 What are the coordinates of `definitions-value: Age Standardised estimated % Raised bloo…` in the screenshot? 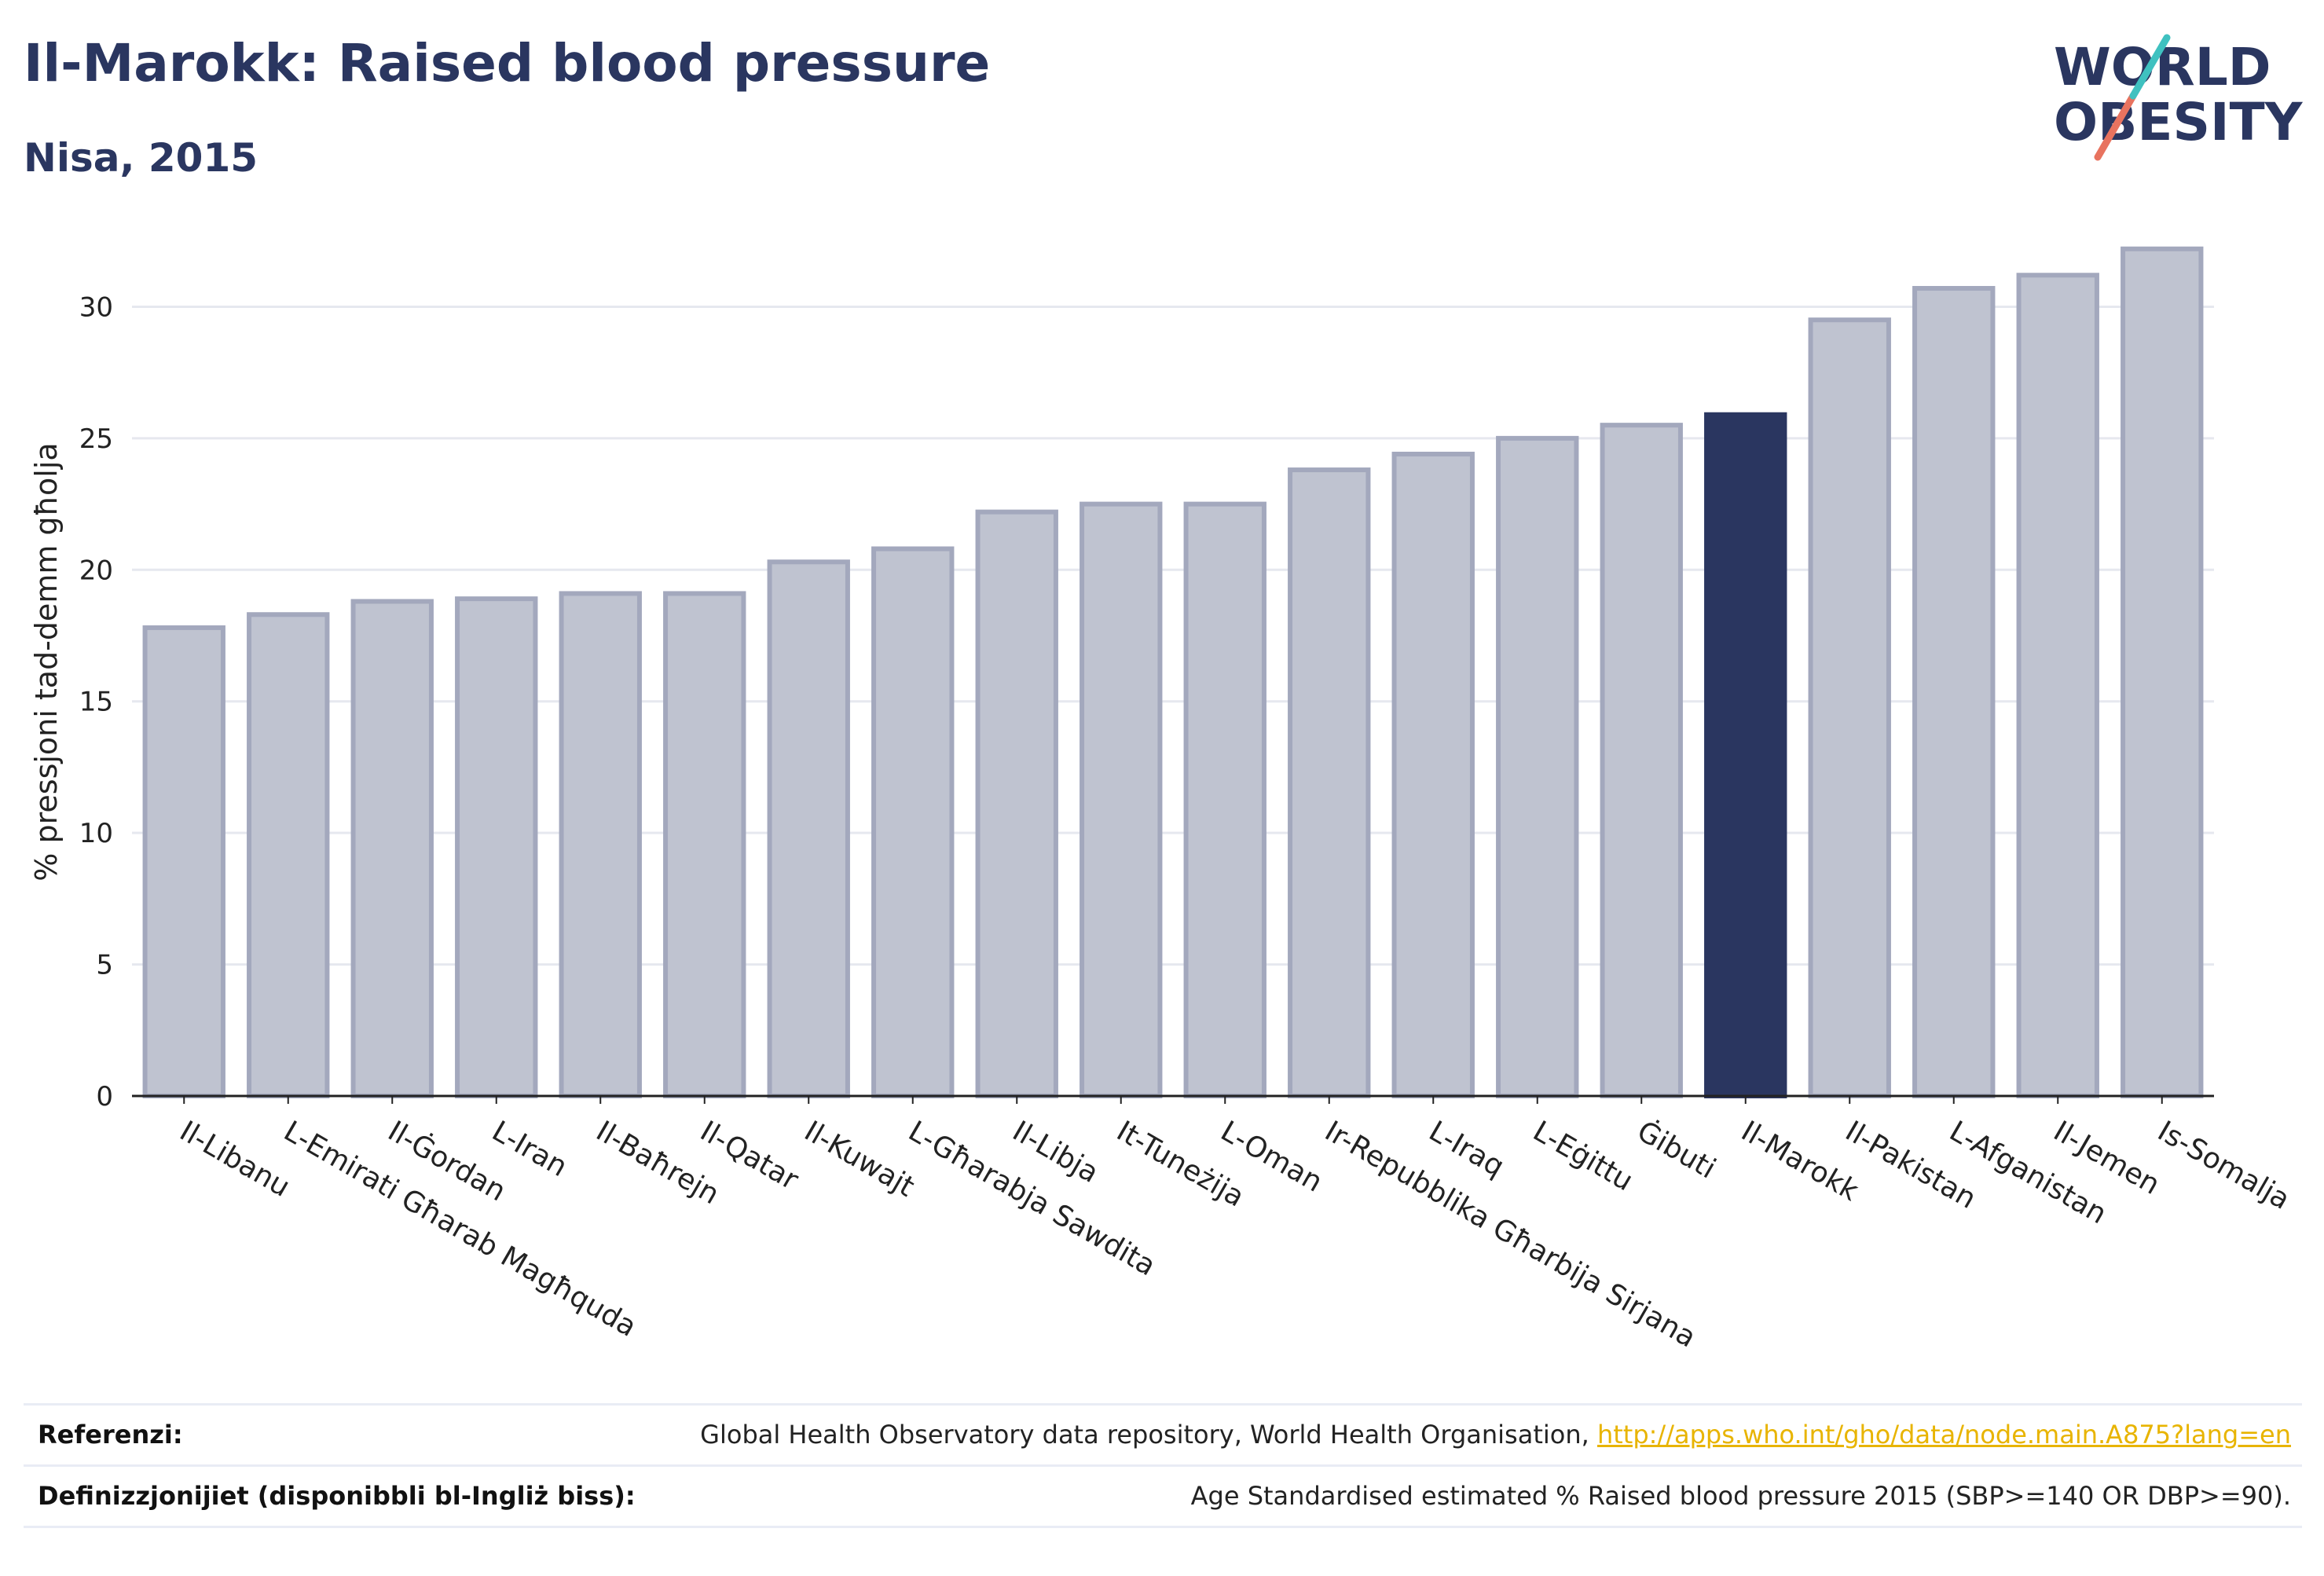 It's located at (1740, 1496).